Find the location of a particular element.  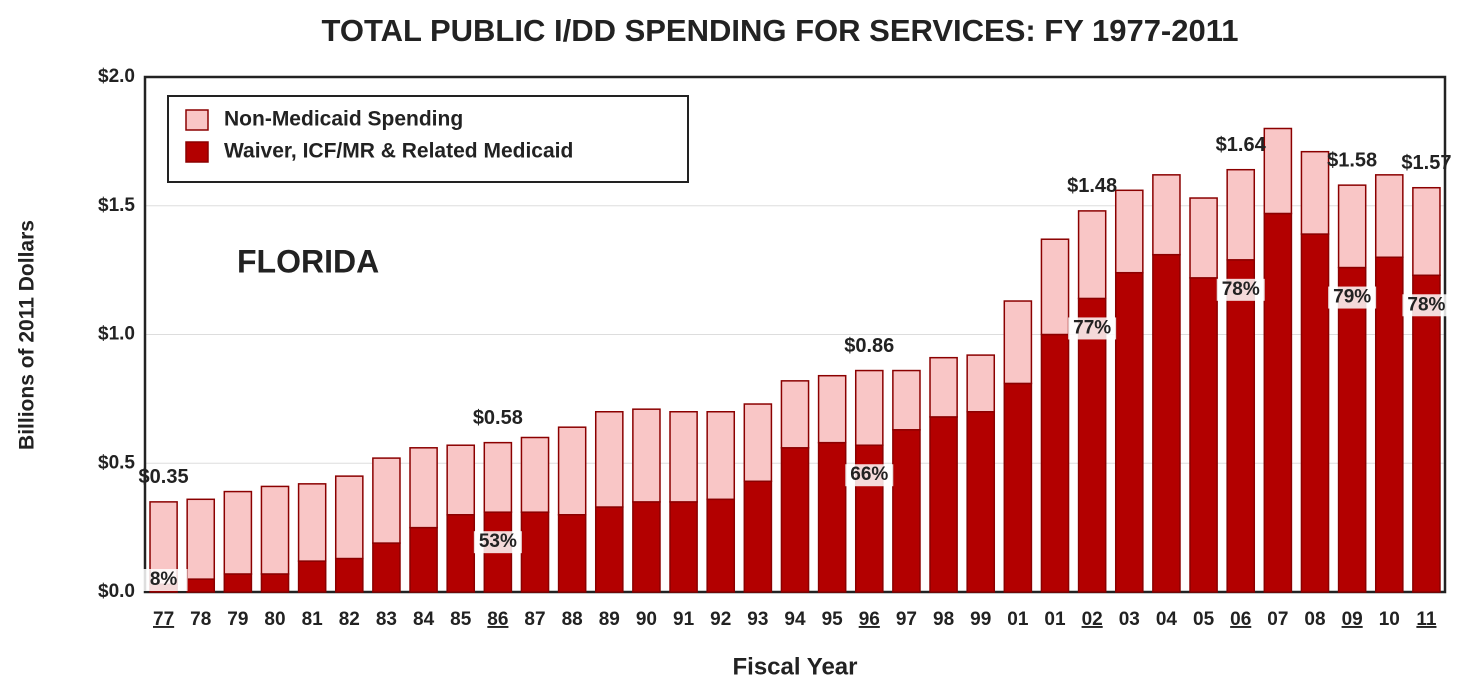

x-tick-label: 96 is located at coordinates (869, 619).